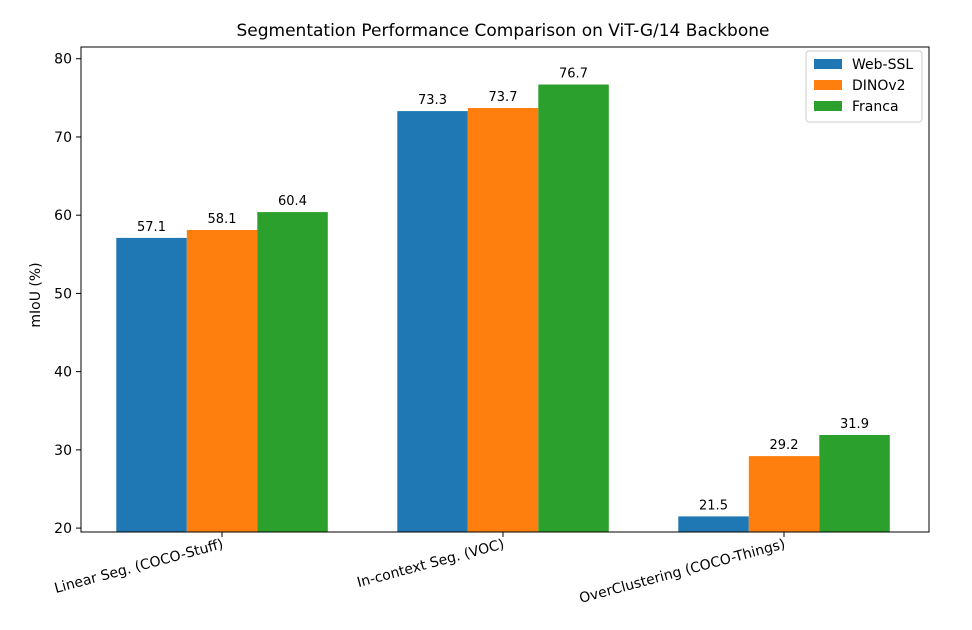  What do you see at coordinates (828, 64) in the screenshot?
I see `legend-swatch-web-ssl` at bounding box center [828, 64].